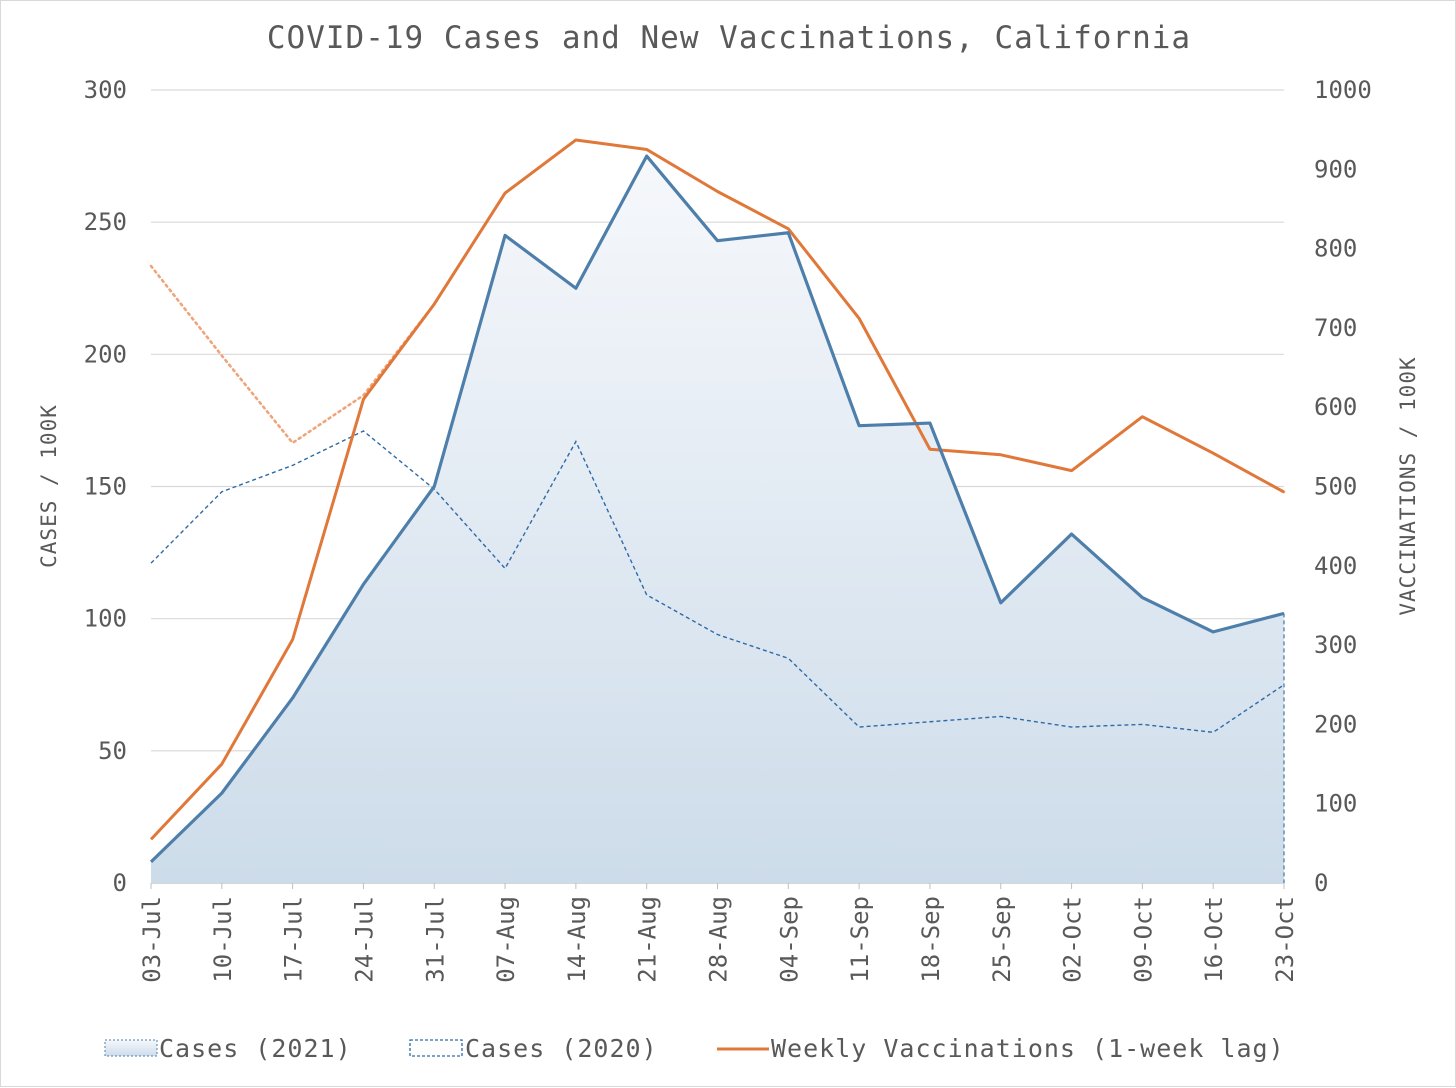  What do you see at coordinates (105, 619) in the screenshot?
I see `left-tick-label: 100` at bounding box center [105, 619].